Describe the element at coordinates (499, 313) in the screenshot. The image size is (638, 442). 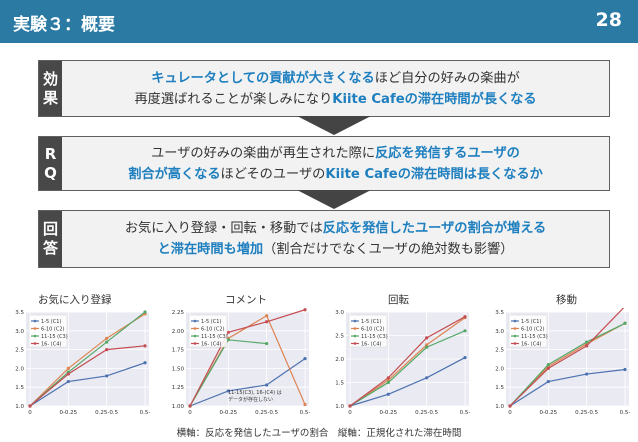
I see `y-tick-label: 3.5` at that location.